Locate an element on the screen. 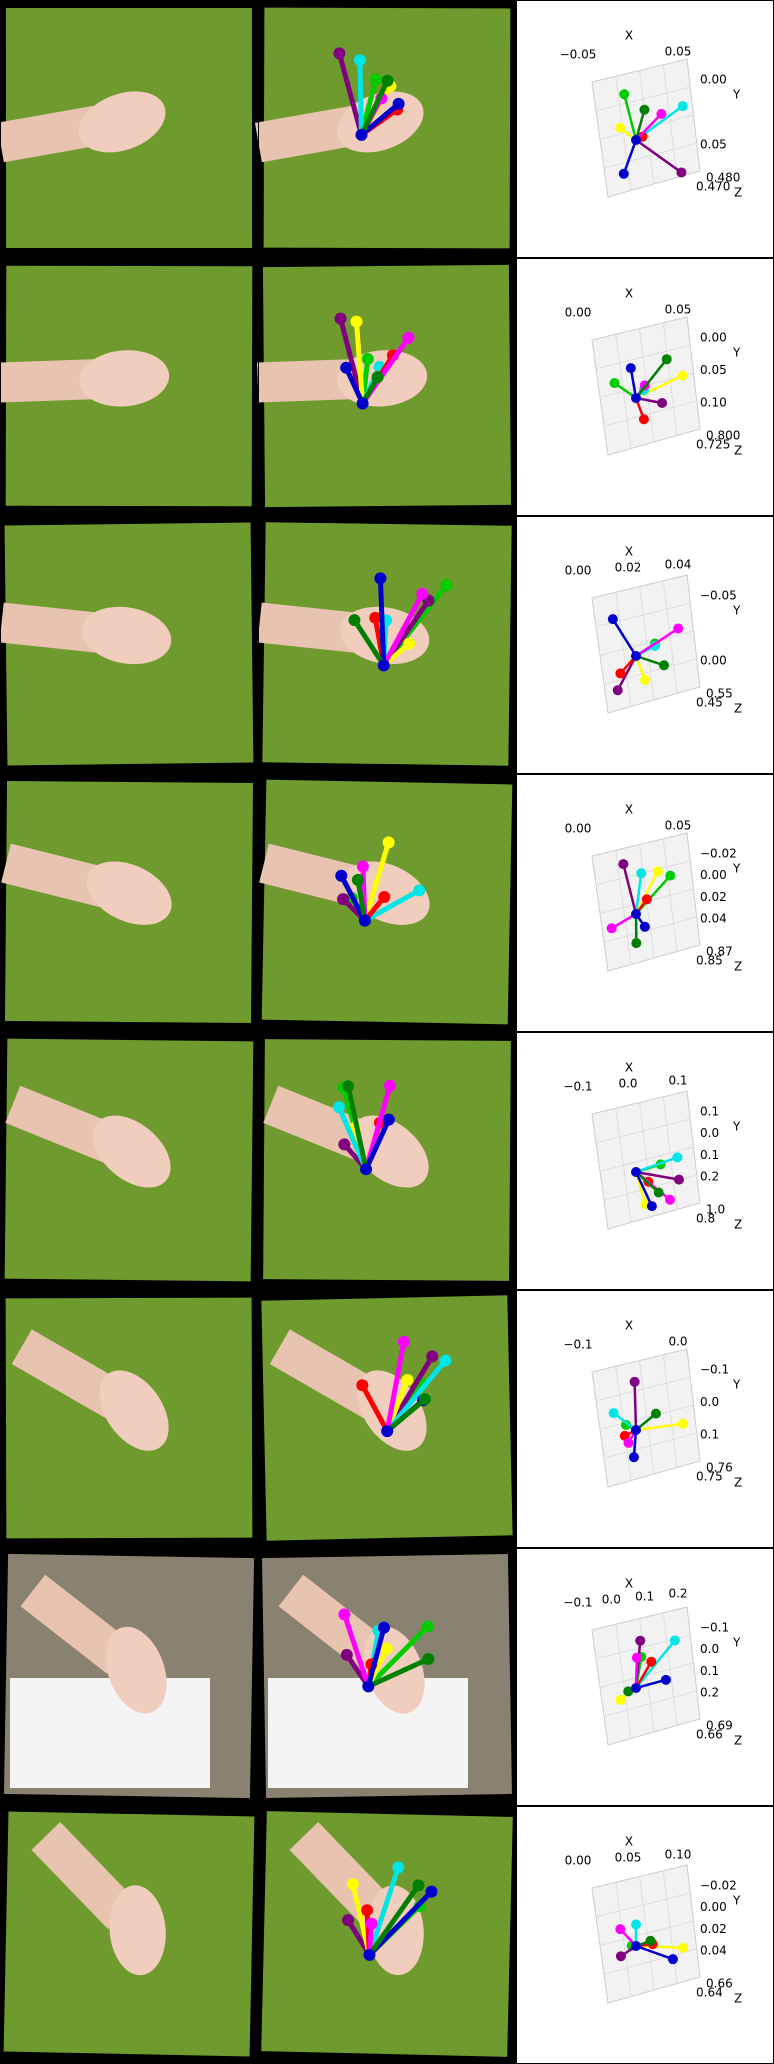 The width and height of the screenshot is (774, 2064). hand is located at coordinates (136, 1670).